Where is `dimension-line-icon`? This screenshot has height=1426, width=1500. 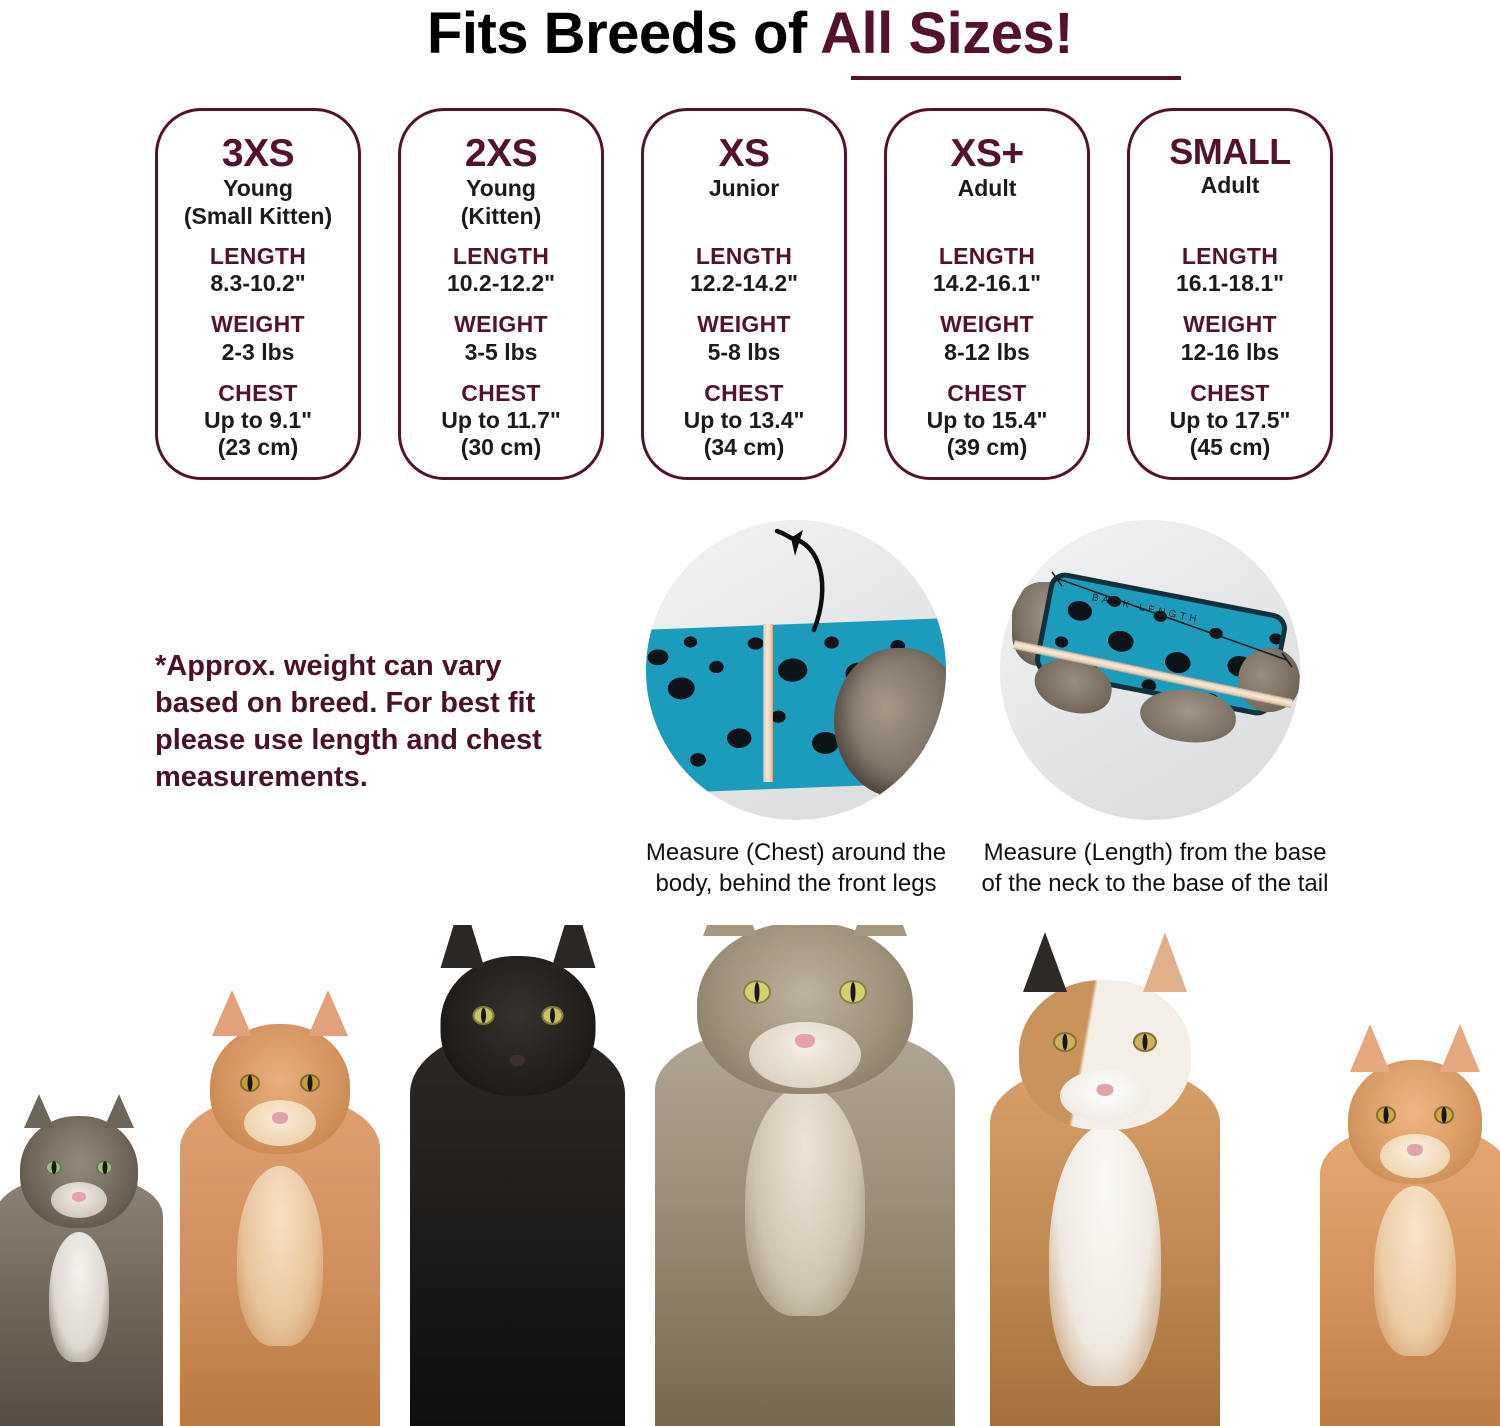 dimension-line-icon is located at coordinates (1172, 619).